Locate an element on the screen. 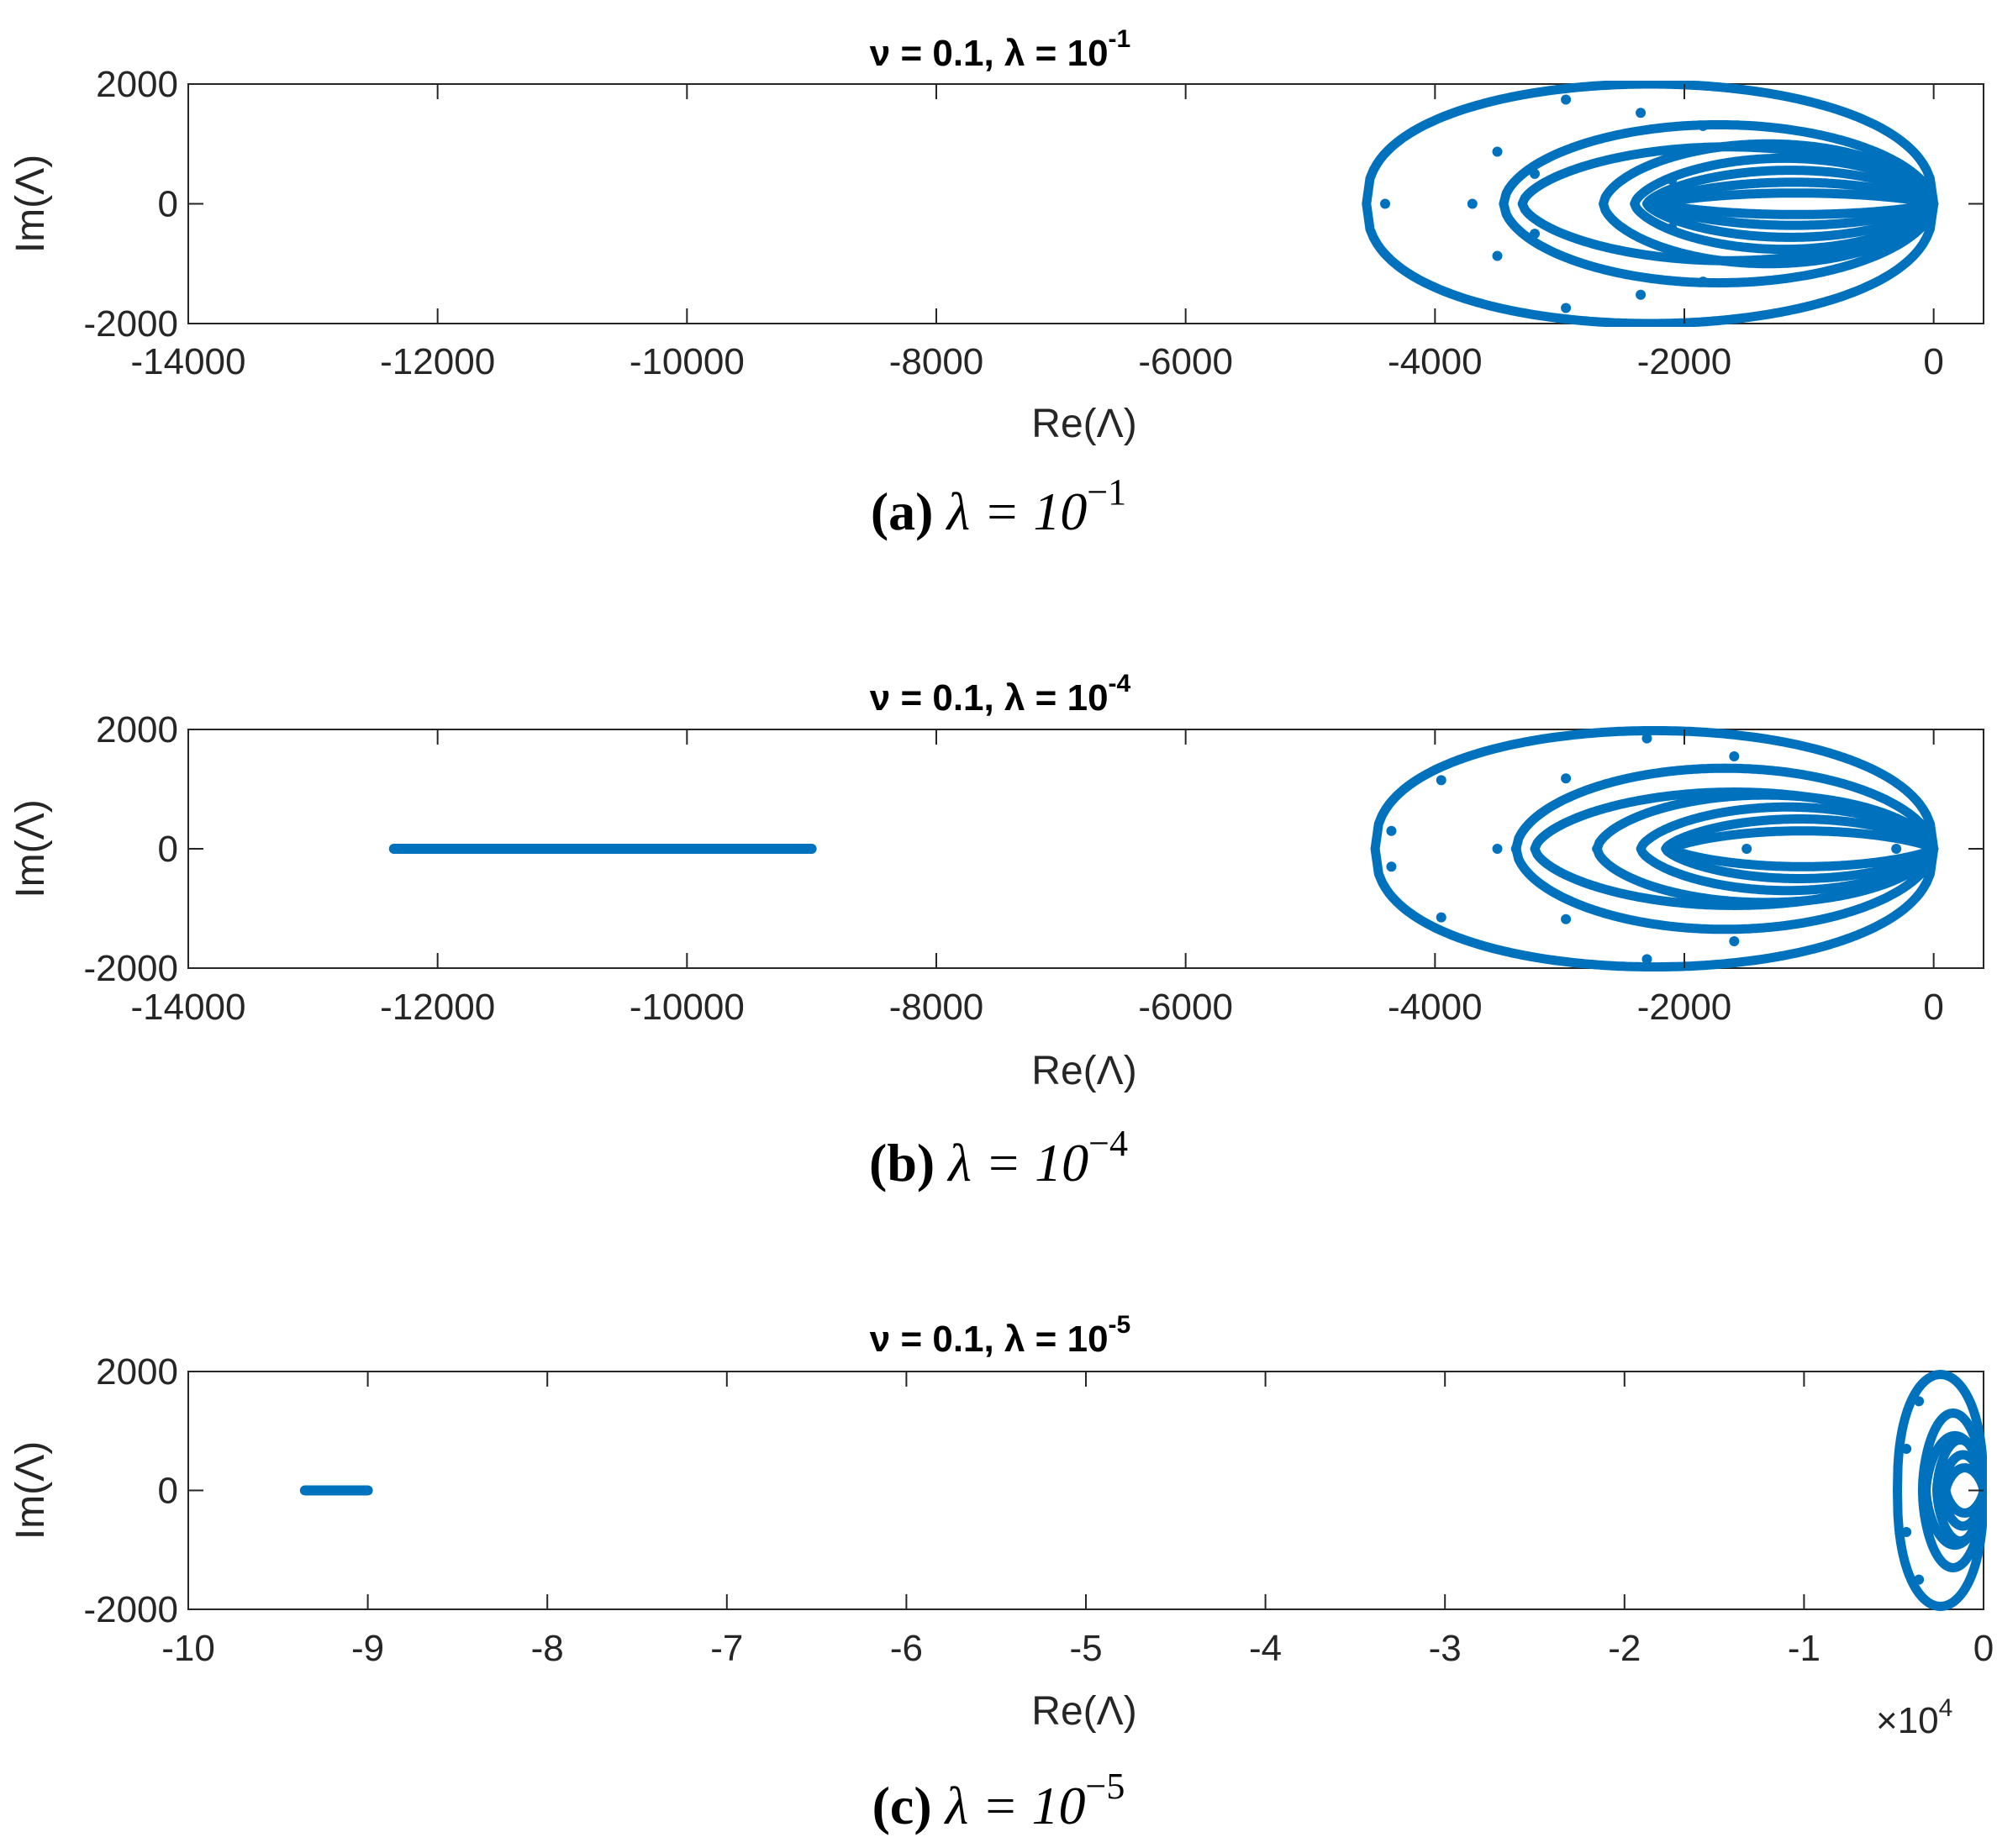 The image size is (1997, 1848). chart-title: ν = 0.1, λ = 10-1 is located at coordinates (1000, 49).